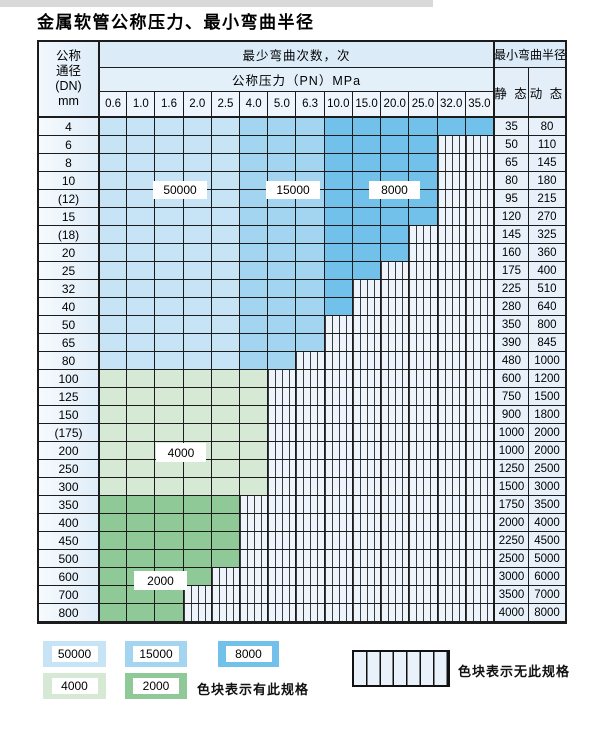 This screenshot has width=600, height=743. What do you see at coordinates (113, 613) in the screenshot?
I see `cell-dn800-pn0.6` at bounding box center [113, 613].